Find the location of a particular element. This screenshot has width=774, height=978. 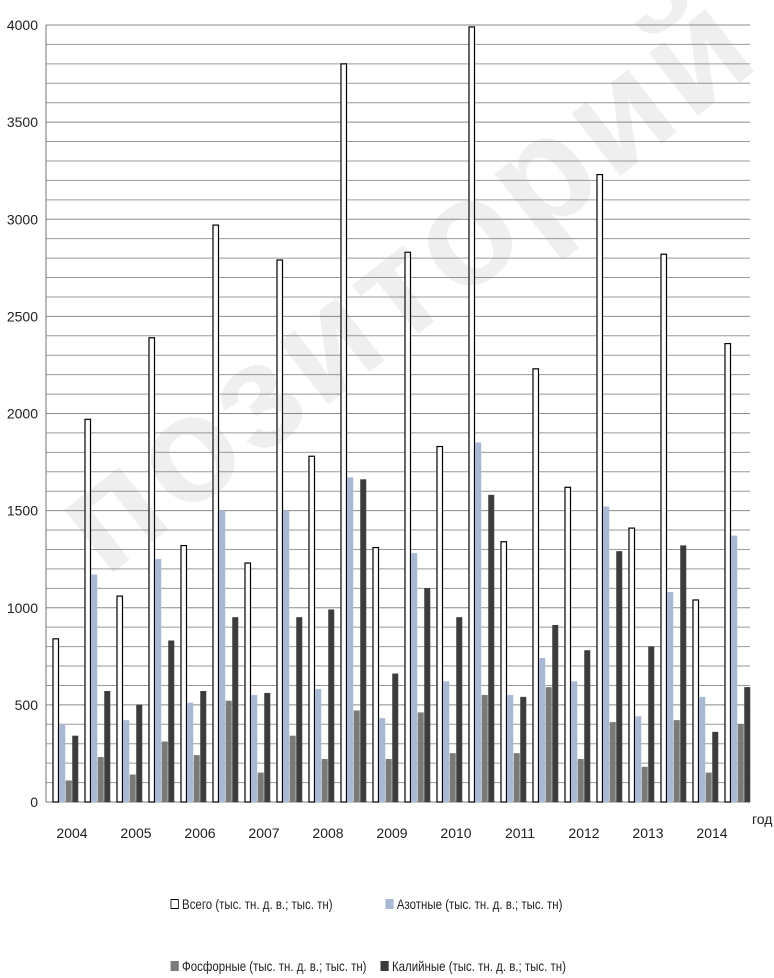

legend-label-total: Всего (тыс. тн. д. в.; тыс. тн) is located at coordinates (257, 904).